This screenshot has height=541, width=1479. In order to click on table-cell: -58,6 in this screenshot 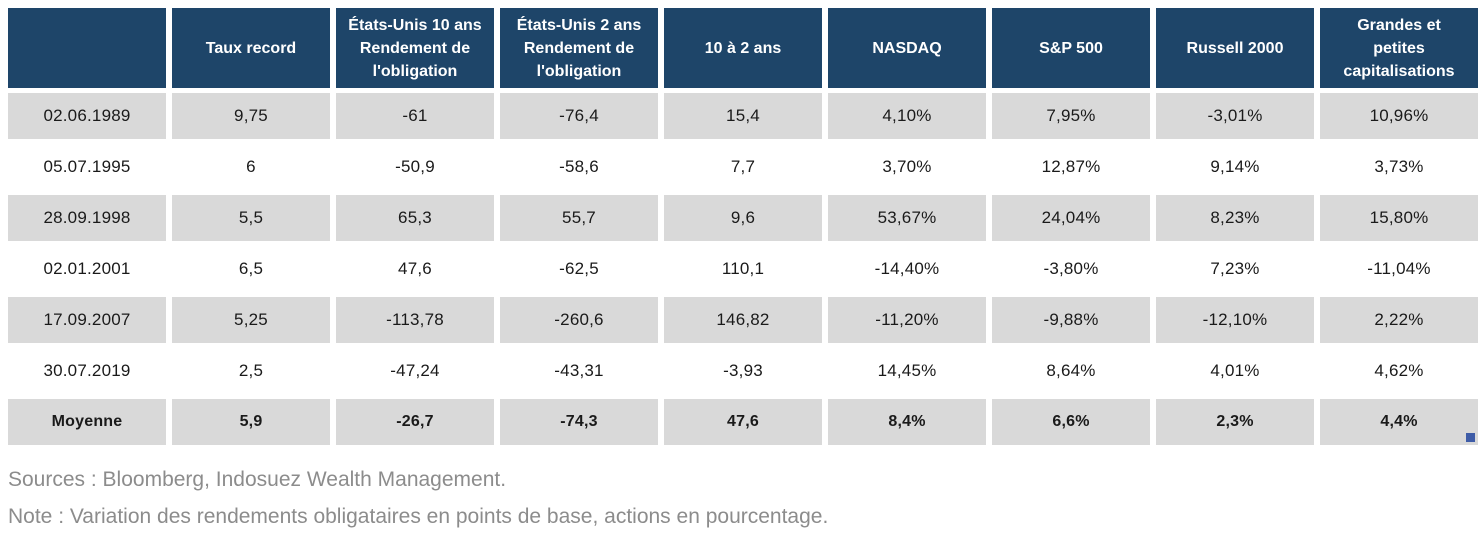, I will do `click(579, 166)`.